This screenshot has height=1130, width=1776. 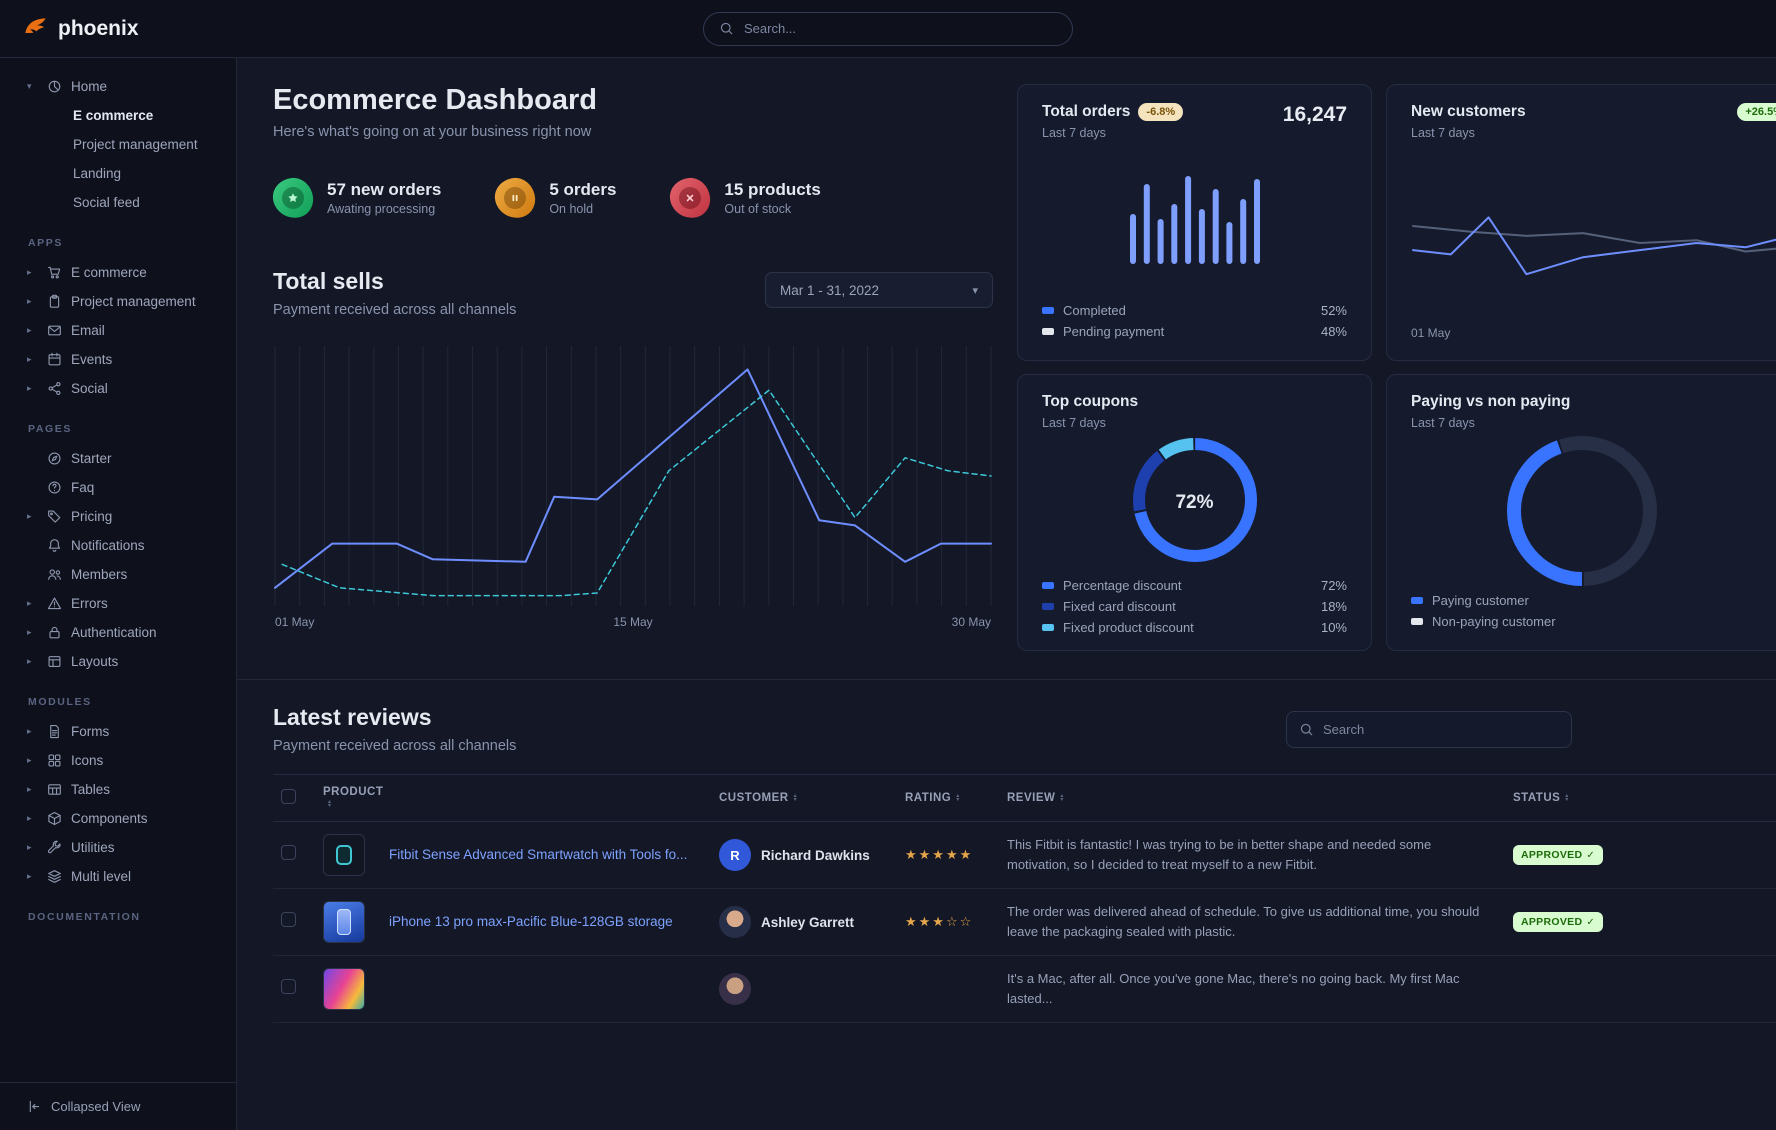 I want to click on cart-icon, so click(x=54, y=272).